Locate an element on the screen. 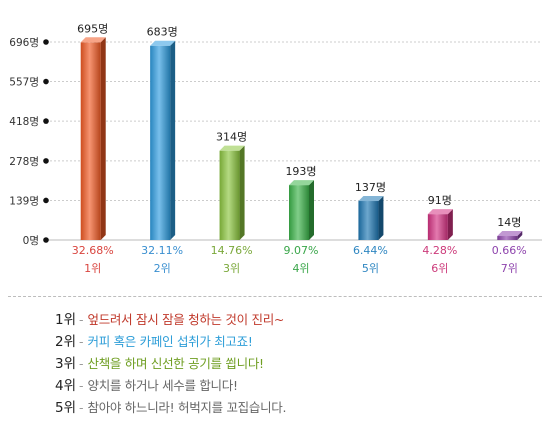  bar-group: 137명 is located at coordinates (370, 210).